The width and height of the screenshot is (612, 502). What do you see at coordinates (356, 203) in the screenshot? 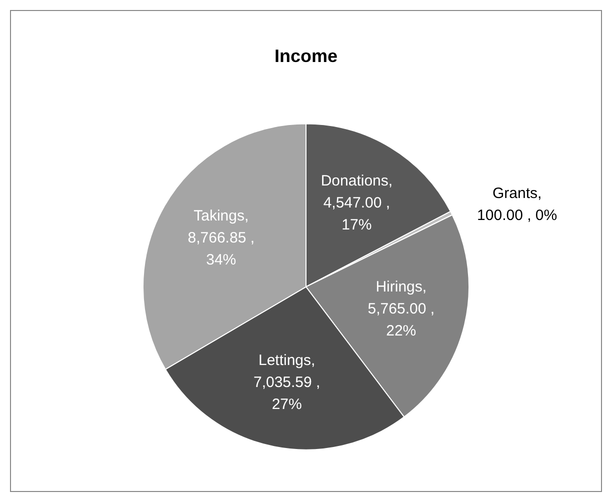
I see `slice-label: Donations, 4,547.00 , 17%` at bounding box center [356, 203].